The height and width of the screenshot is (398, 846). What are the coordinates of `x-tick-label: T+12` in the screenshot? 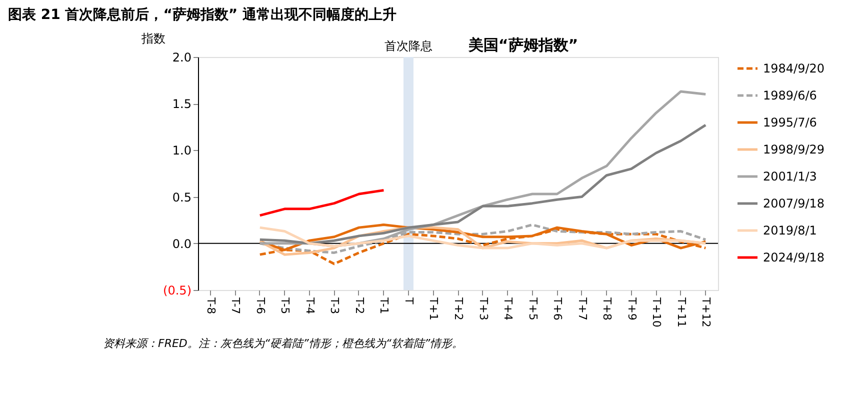 It's located at (706, 312).